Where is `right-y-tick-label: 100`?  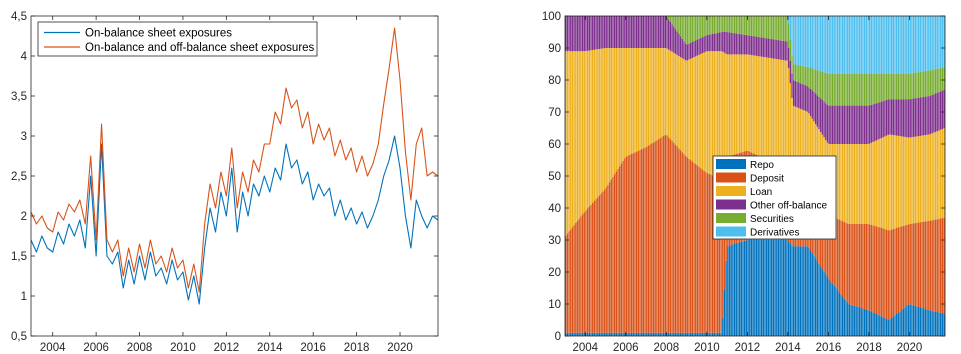
right-y-tick-label: 100 is located at coordinates (551, 17).